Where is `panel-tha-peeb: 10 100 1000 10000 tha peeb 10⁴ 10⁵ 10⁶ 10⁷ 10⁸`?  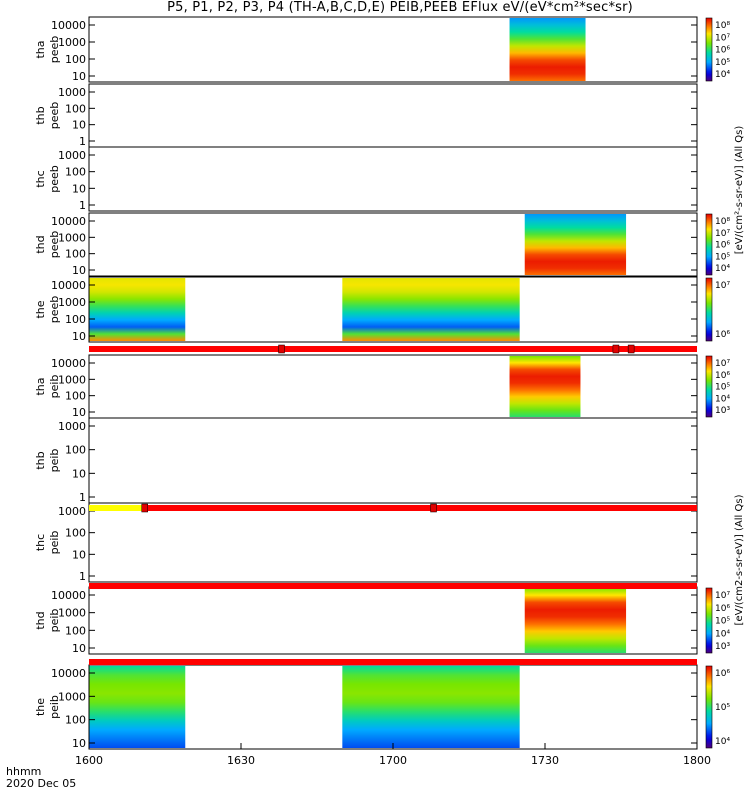 panel-tha-peeb: 10 100 1000 10000 tha peeb 10⁴ 10⁵ 10⁶ 10⁷ 10⁸ is located at coordinates (382, 49).